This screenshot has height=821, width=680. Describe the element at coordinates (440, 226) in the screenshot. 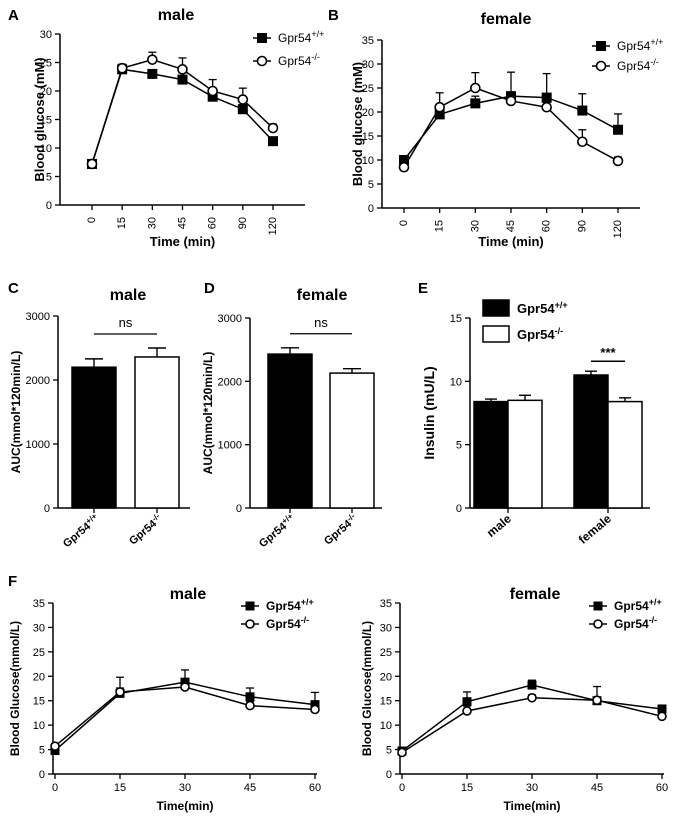

I see `x-tick-label: 15` at that location.